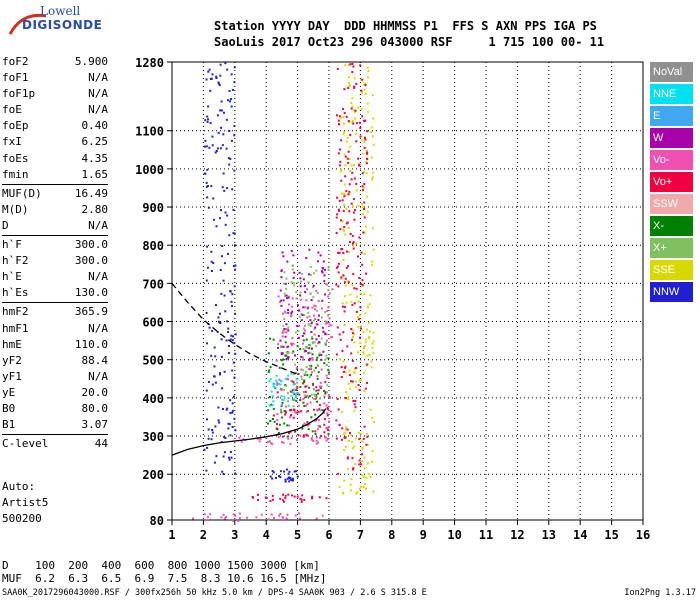 The height and width of the screenshot is (600, 700). Describe the element at coordinates (86, 110) in the screenshot. I see `param-row: foE N/A` at that location.